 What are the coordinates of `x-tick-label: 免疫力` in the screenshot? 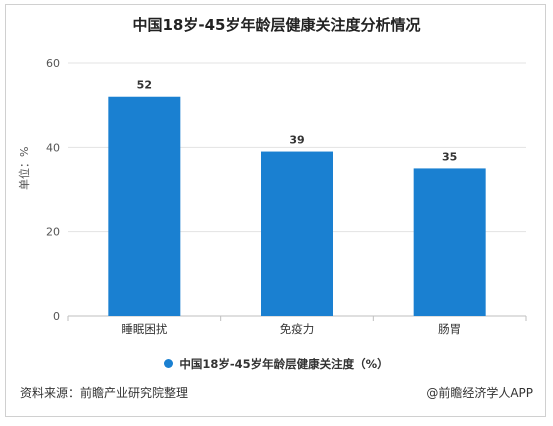 It's located at (297, 329).